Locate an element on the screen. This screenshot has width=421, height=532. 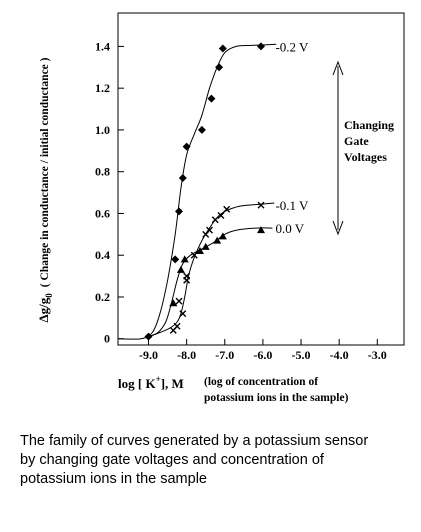
x-tick-label: -6.0 is located at coordinates (262, 355).